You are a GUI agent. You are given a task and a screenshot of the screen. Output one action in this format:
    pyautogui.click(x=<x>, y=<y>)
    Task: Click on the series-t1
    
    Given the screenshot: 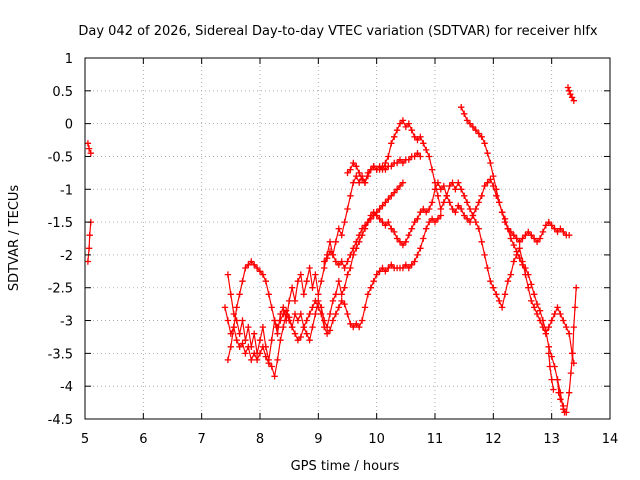 What is the action you would take?
    pyautogui.click(x=89, y=148)
    